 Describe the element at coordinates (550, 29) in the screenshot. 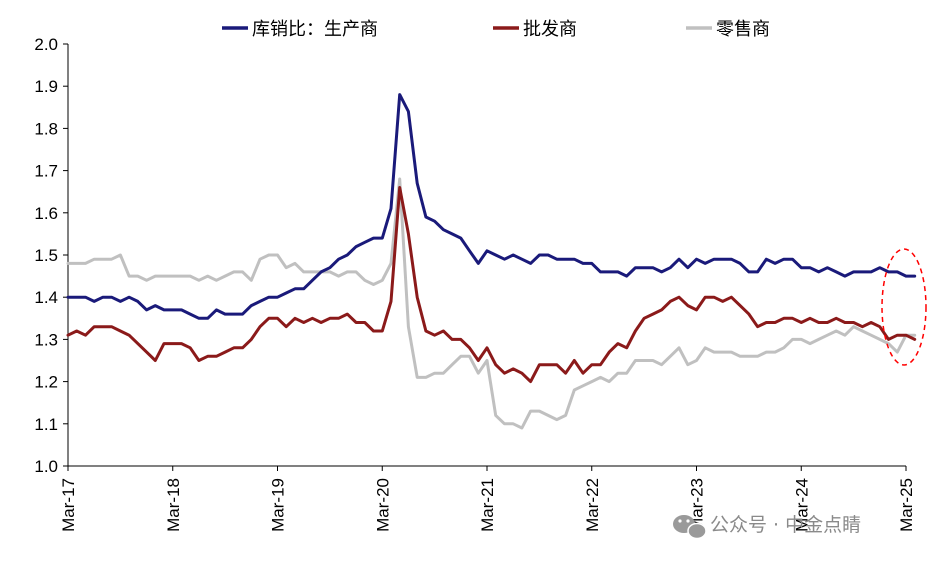

I see `legend-label-1: 批发商` at that location.